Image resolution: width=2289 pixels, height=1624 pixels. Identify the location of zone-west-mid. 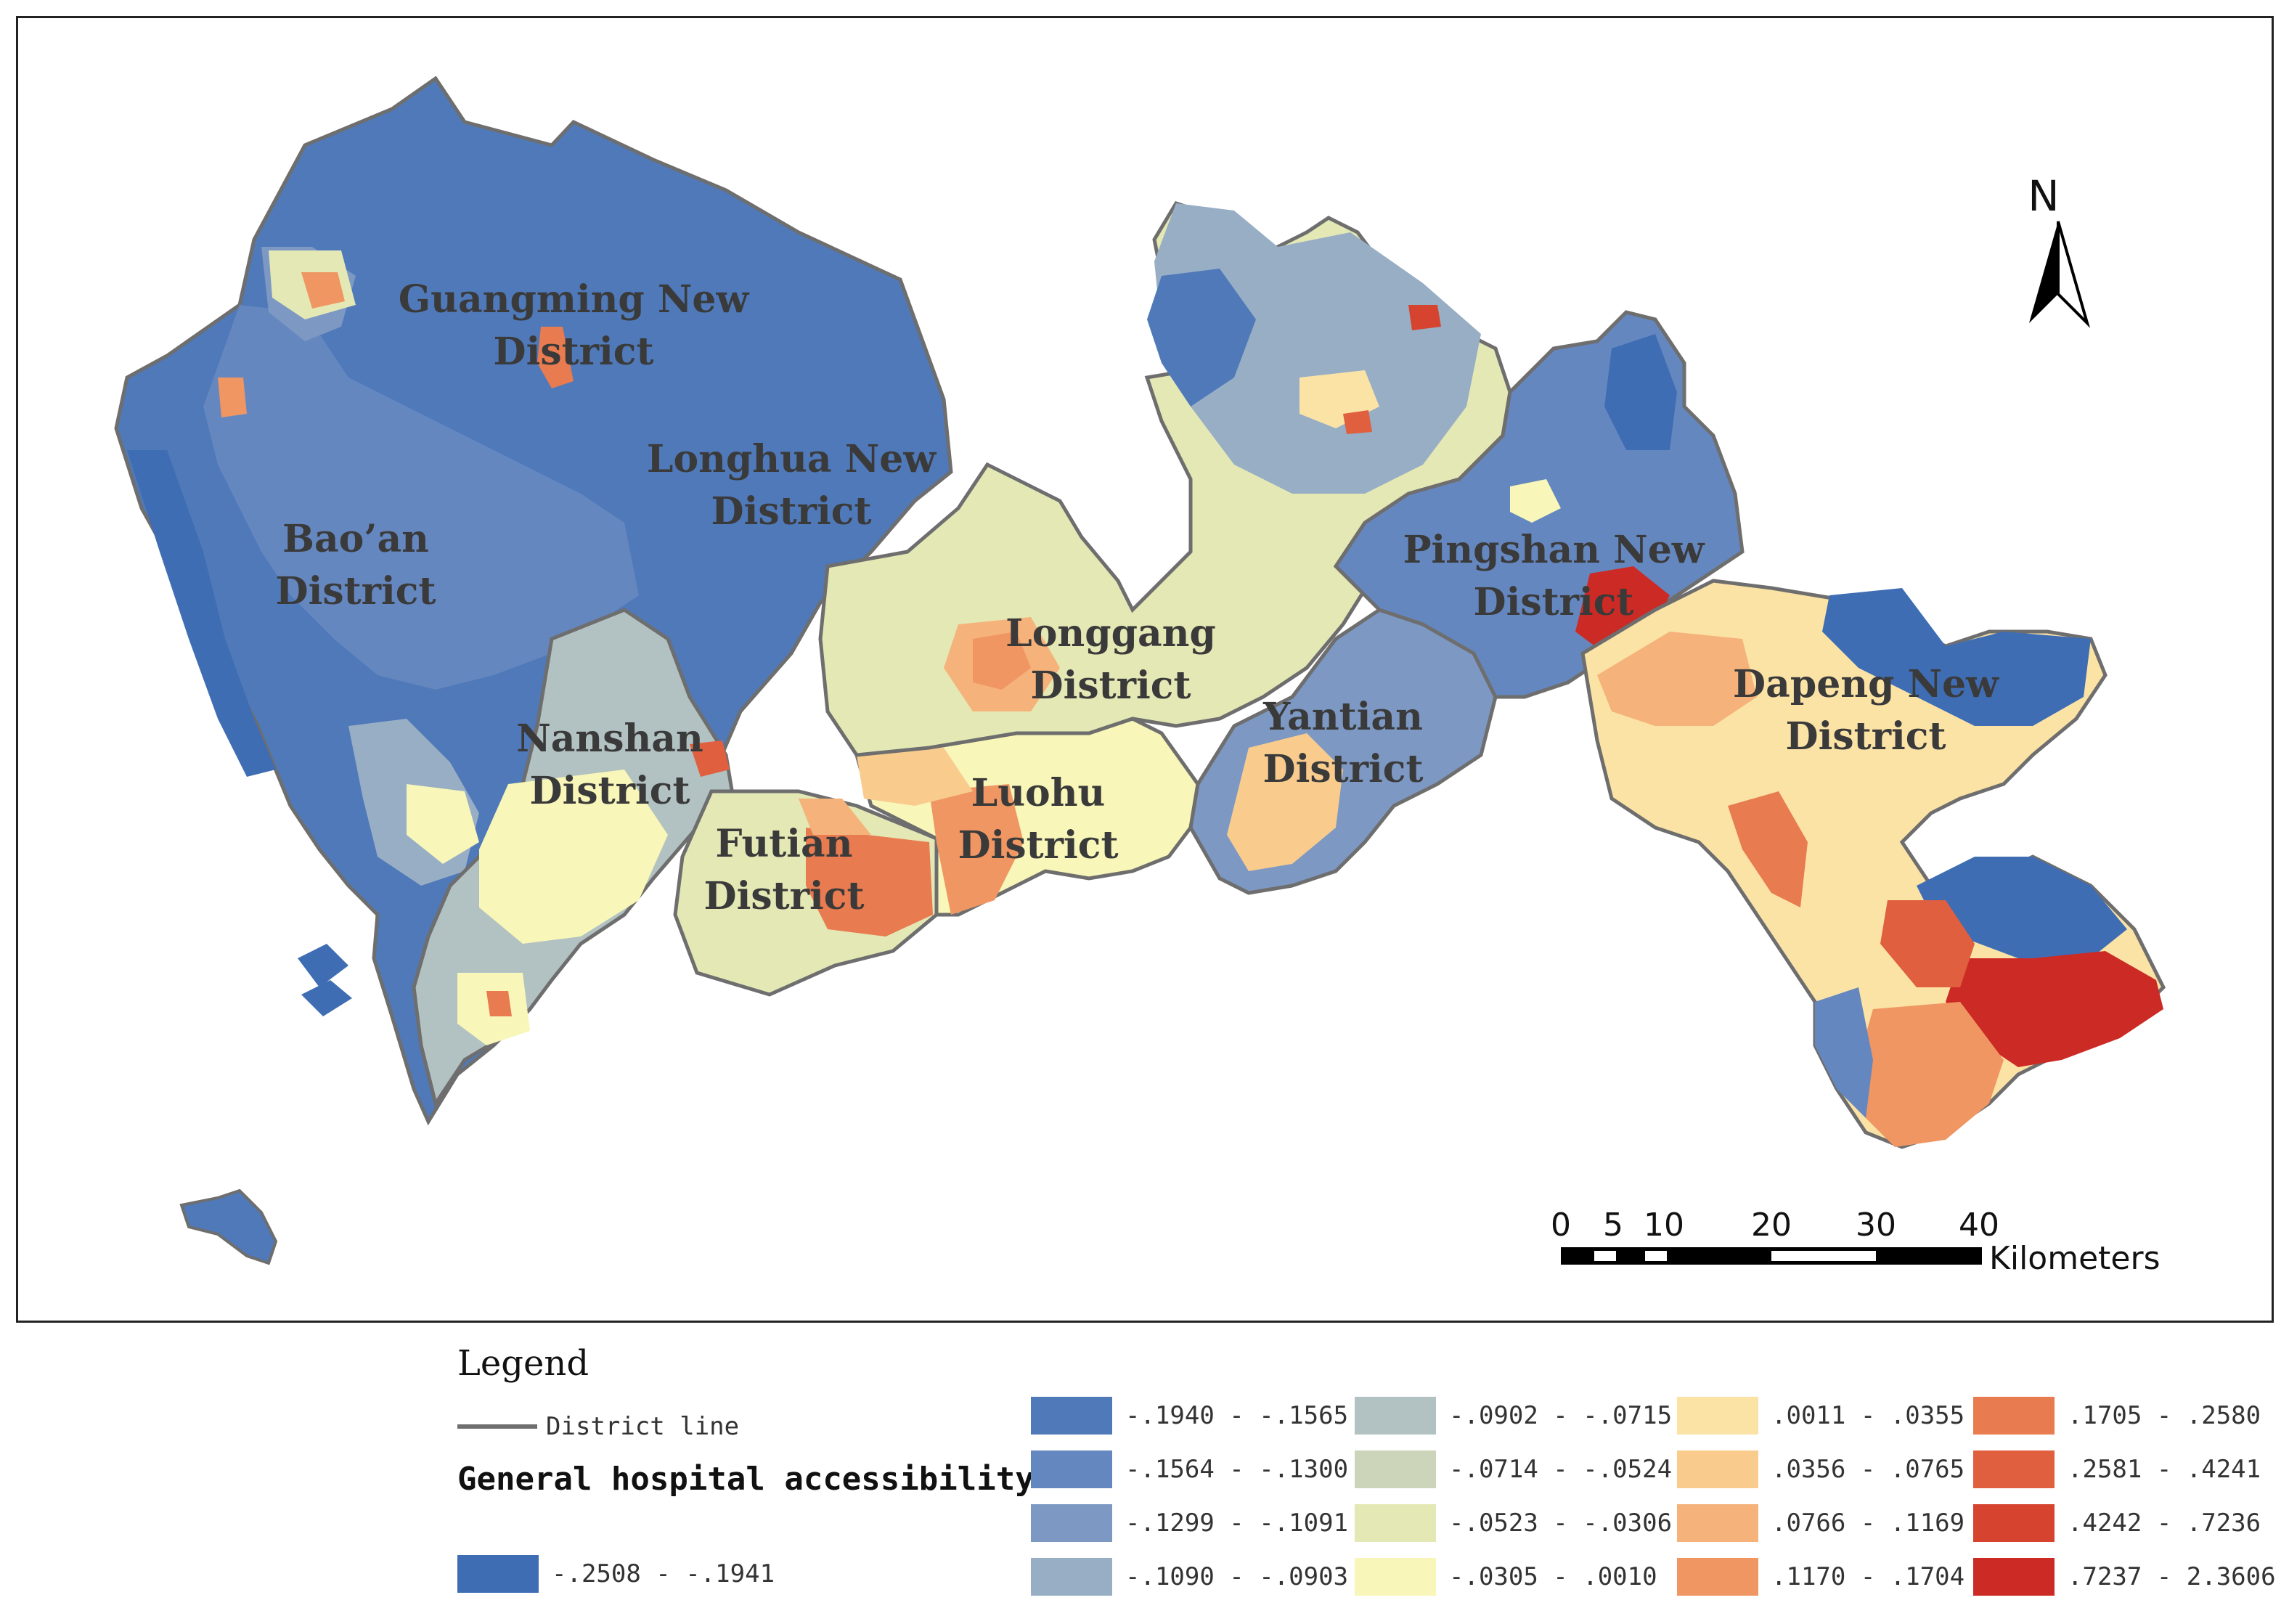
(421, 497).